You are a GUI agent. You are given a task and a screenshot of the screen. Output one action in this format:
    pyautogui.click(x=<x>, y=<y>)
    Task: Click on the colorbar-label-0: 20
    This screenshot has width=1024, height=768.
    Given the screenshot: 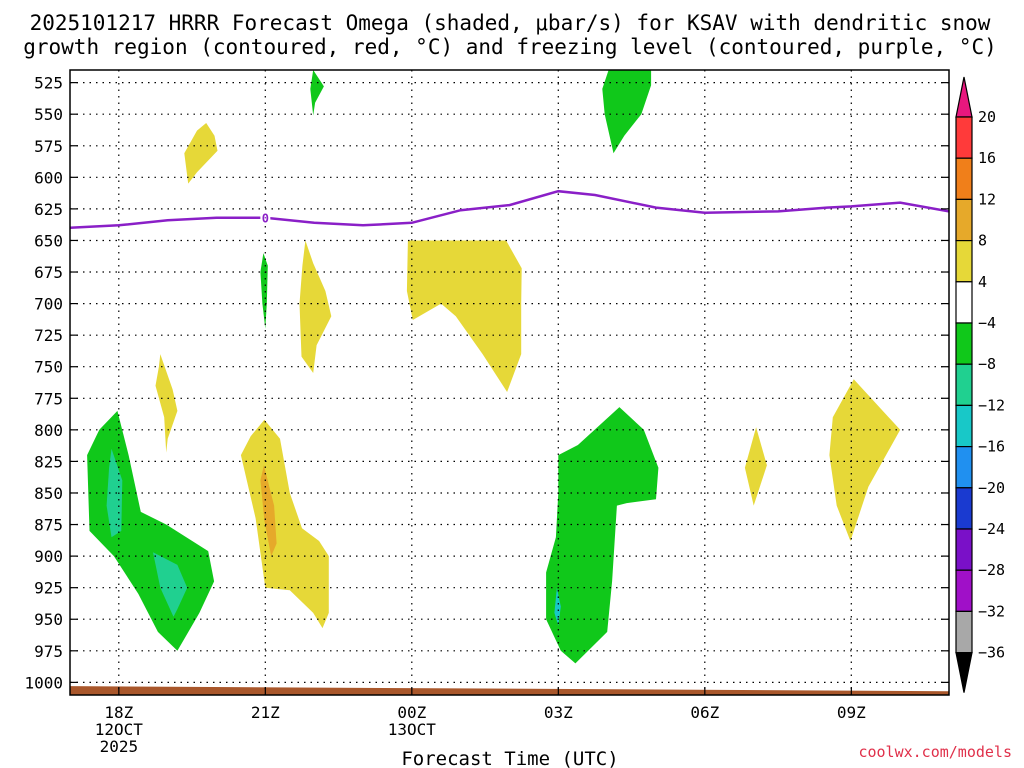 What is the action you would take?
    pyautogui.click(x=987, y=117)
    